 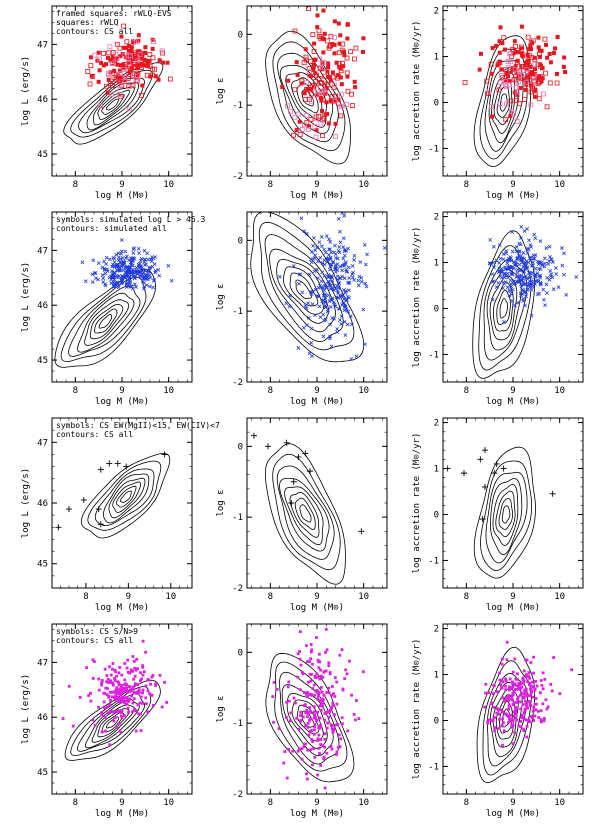 What do you see at coordinates (42, 504) in the screenshot?
I see `y-tick-label: 46` at bounding box center [42, 504].